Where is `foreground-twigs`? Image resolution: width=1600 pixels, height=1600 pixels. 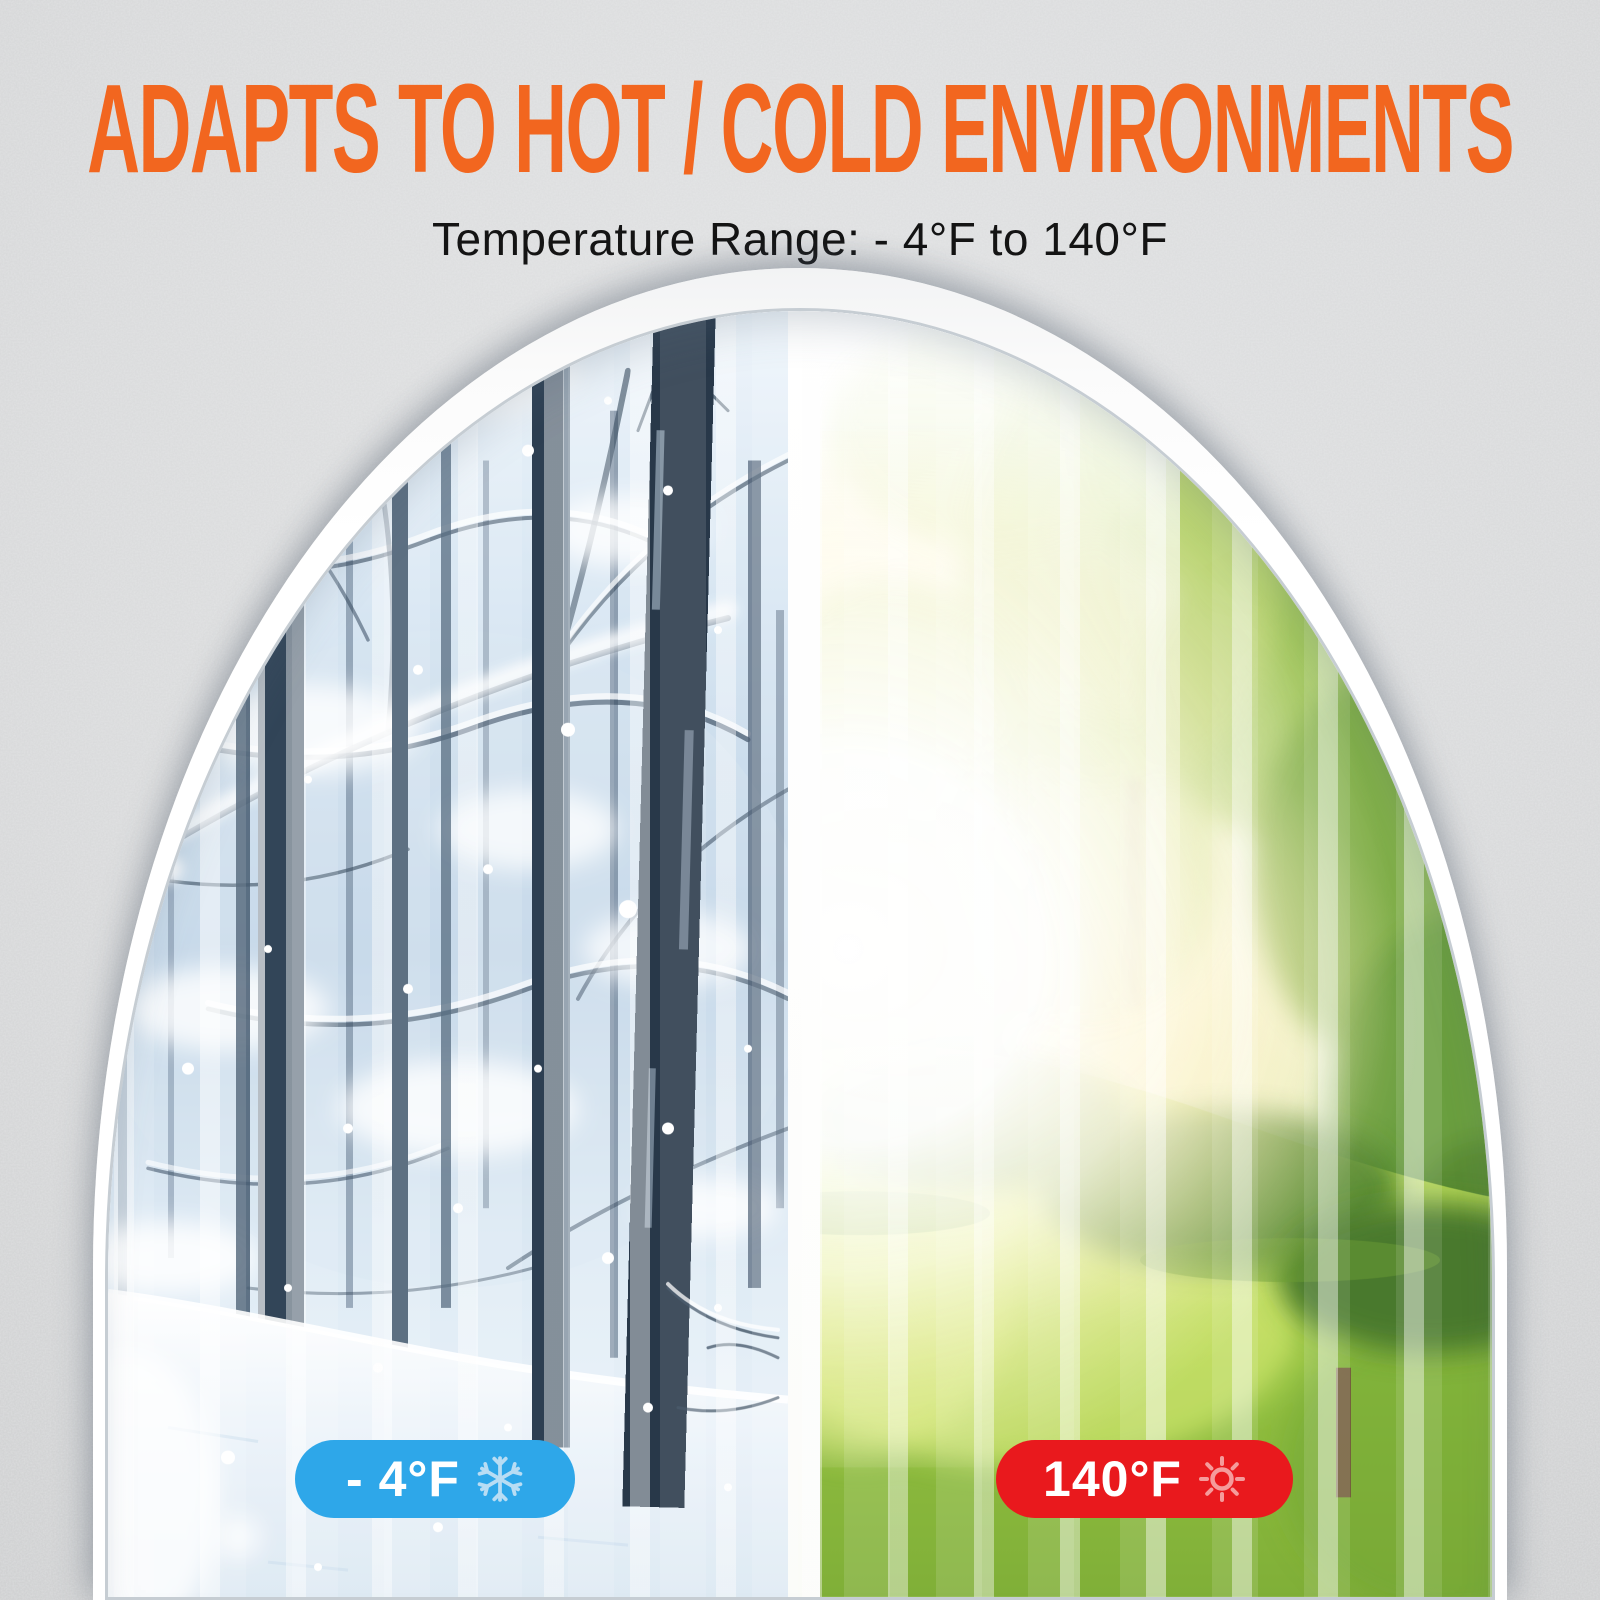 foreground-twigs is located at coordinates (723, 1347).